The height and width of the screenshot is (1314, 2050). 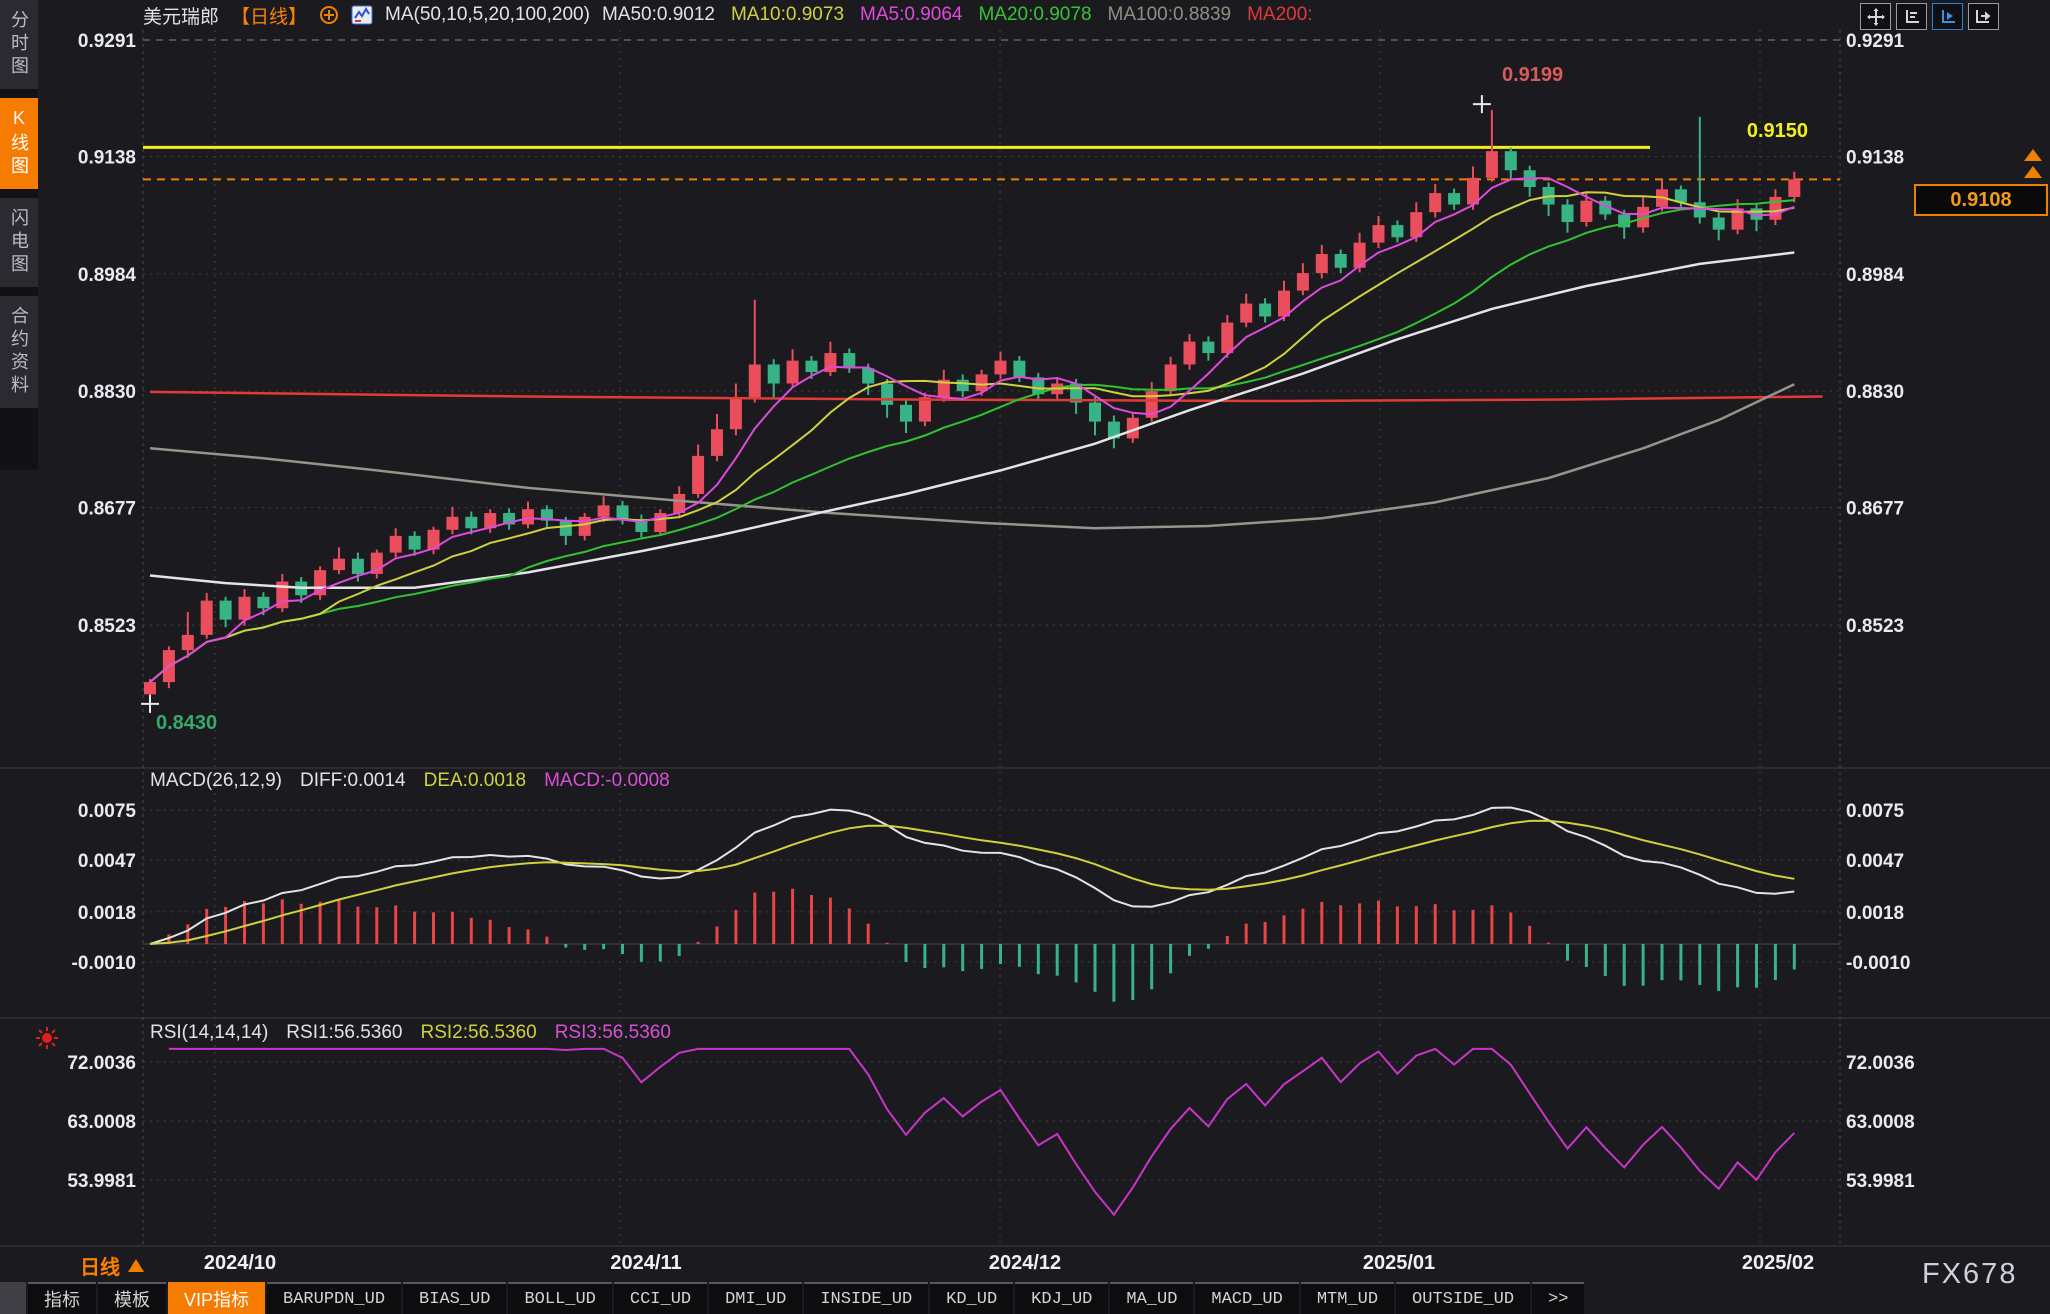 What do you see at coordinates (216, 780) in the screenshot?
I see `macd-params: MACD(26,12,9)` at bounding box center [216, 780].